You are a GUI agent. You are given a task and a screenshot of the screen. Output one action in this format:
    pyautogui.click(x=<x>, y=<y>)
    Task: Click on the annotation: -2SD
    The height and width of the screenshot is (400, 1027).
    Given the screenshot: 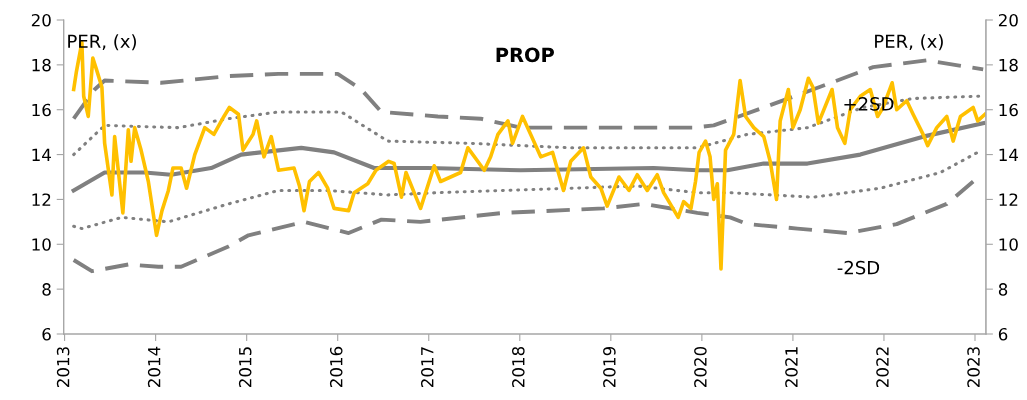 What is the action you would take?
    pyautogui.click(x=858, y=267)
    